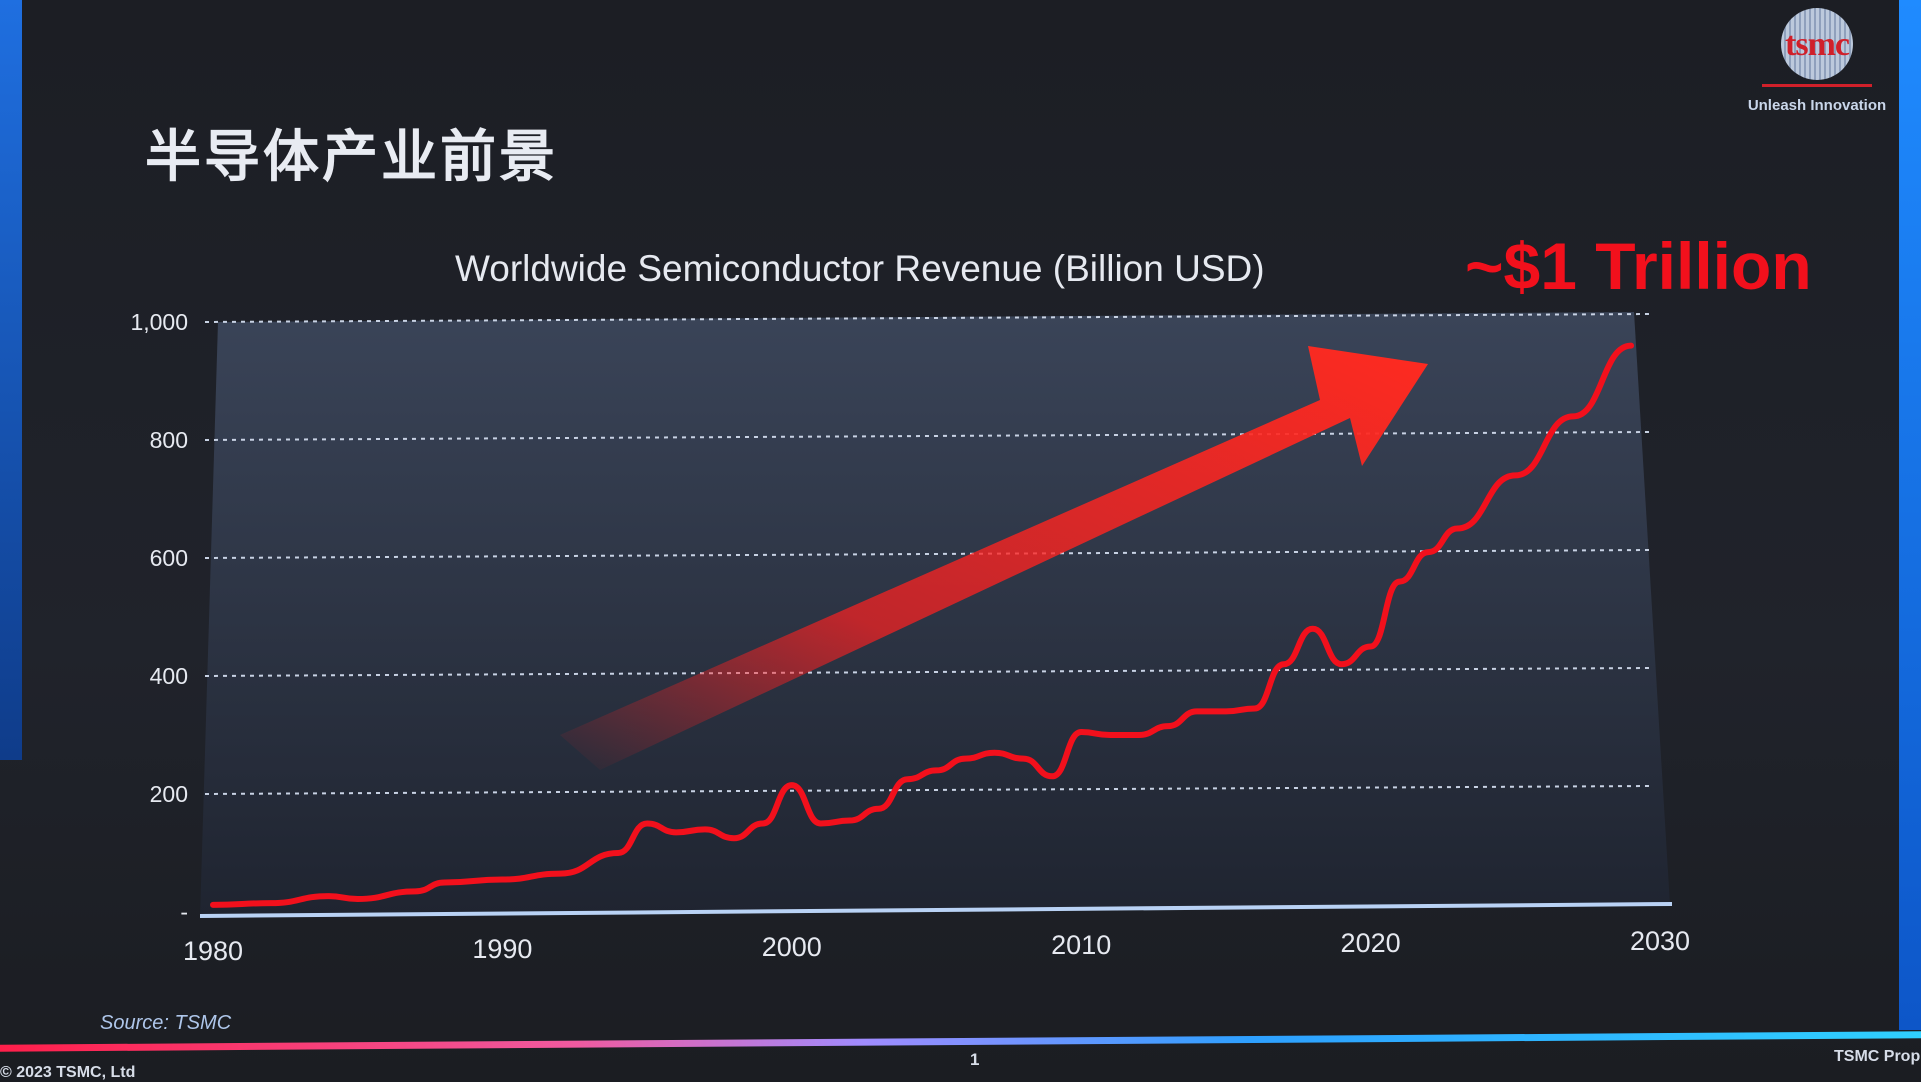  I want to click on y-tick-label: 800, so click(169, 440).